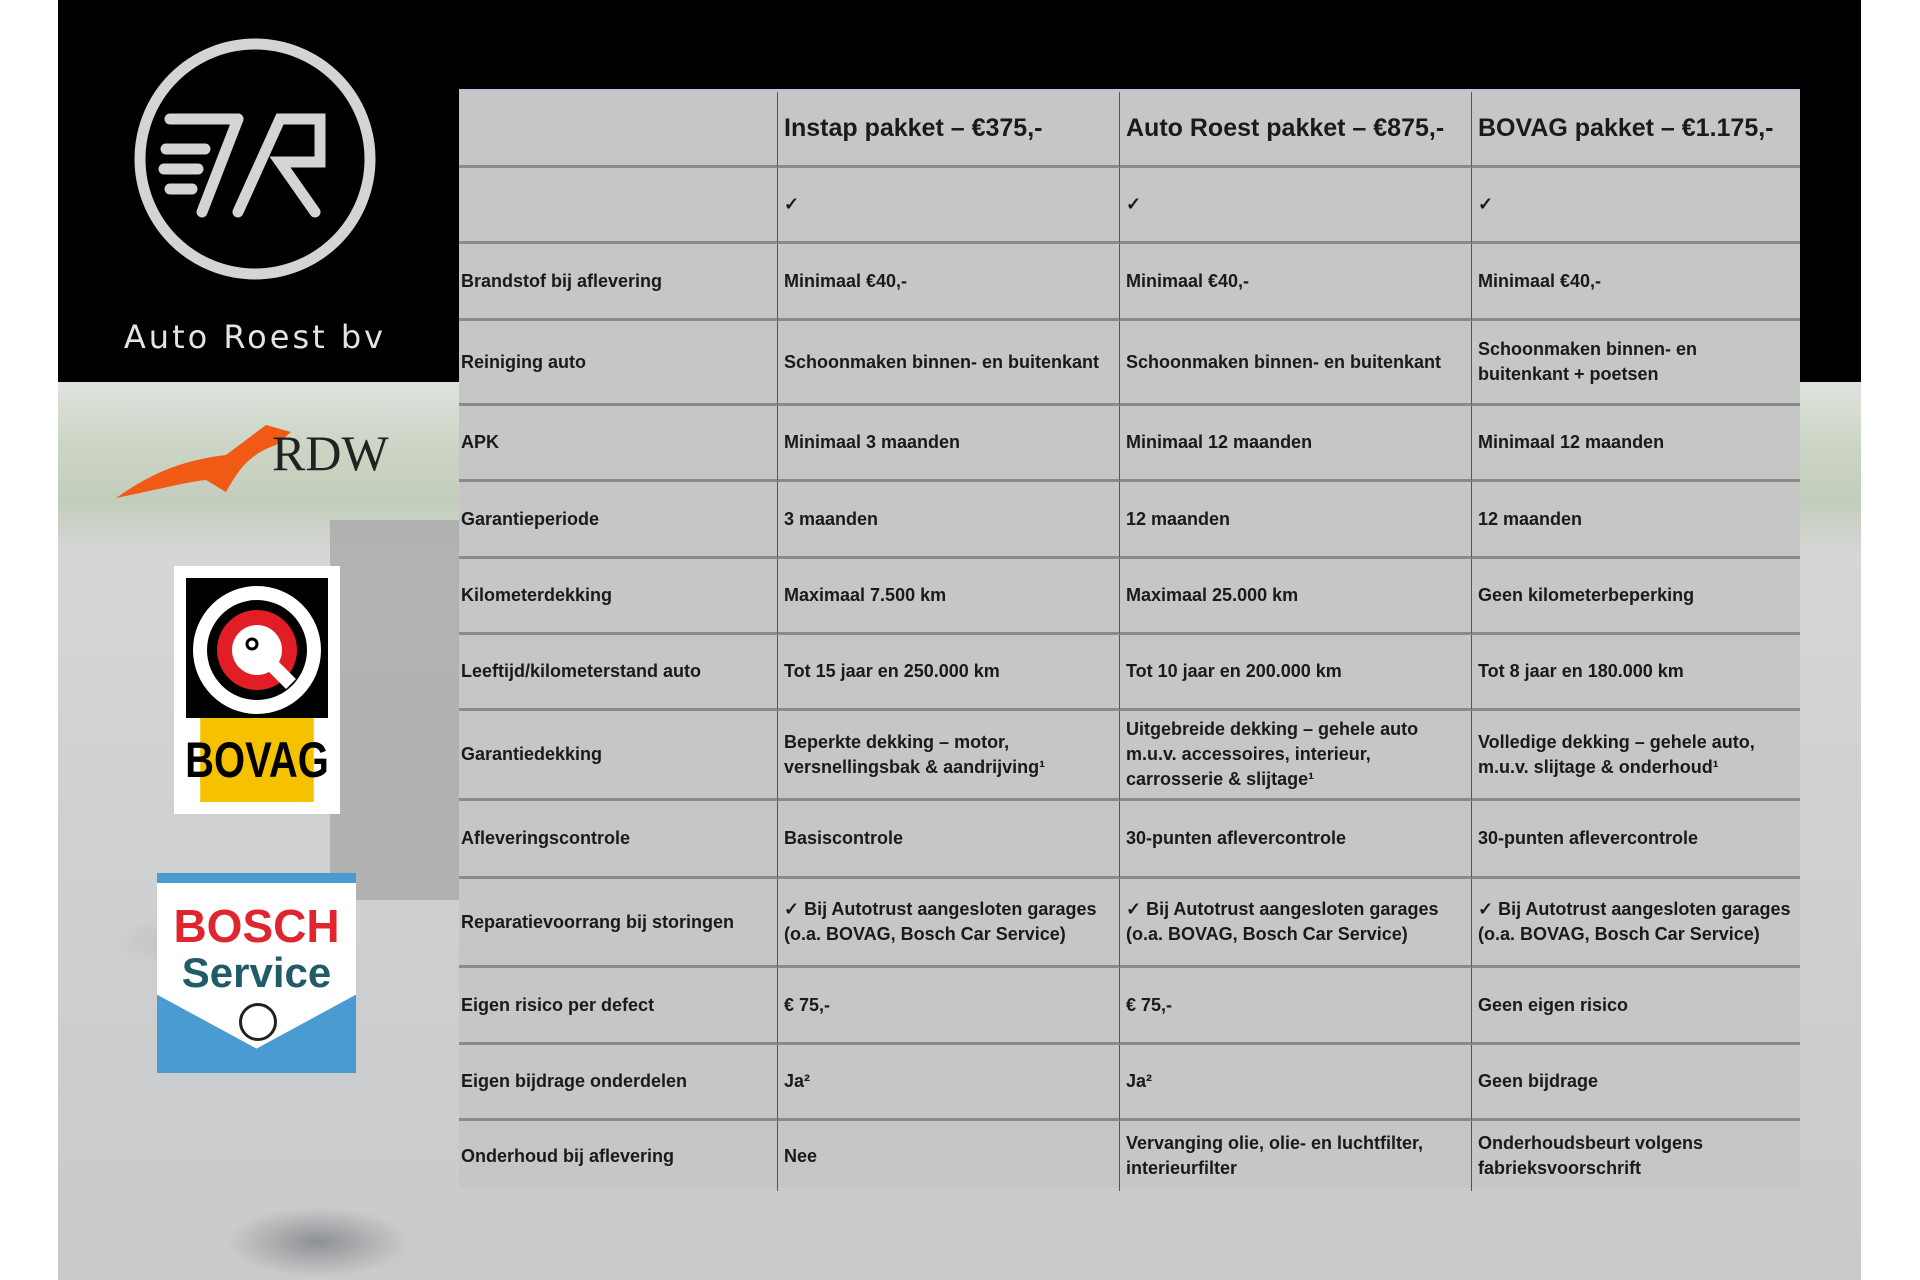 The width and height of the screenshot is (1920, 1280). What do you see at coordinates (1296, 597) in the screenshot?
I see `table-cell: Maximaal 25.000 km` at bounding box center [1296, 597].